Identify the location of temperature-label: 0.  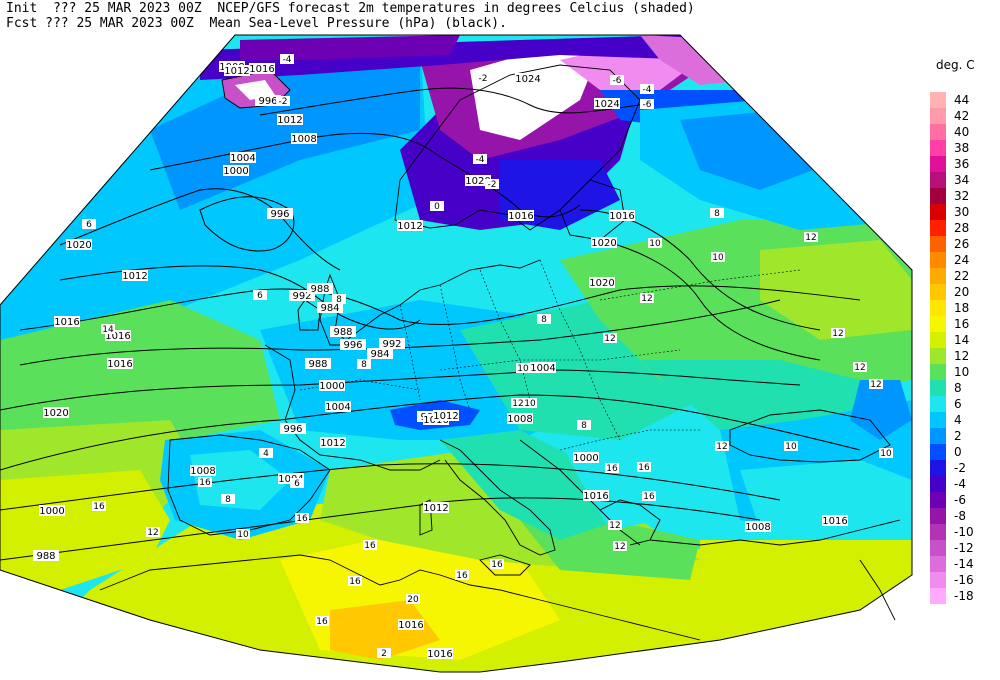
(437, 206).